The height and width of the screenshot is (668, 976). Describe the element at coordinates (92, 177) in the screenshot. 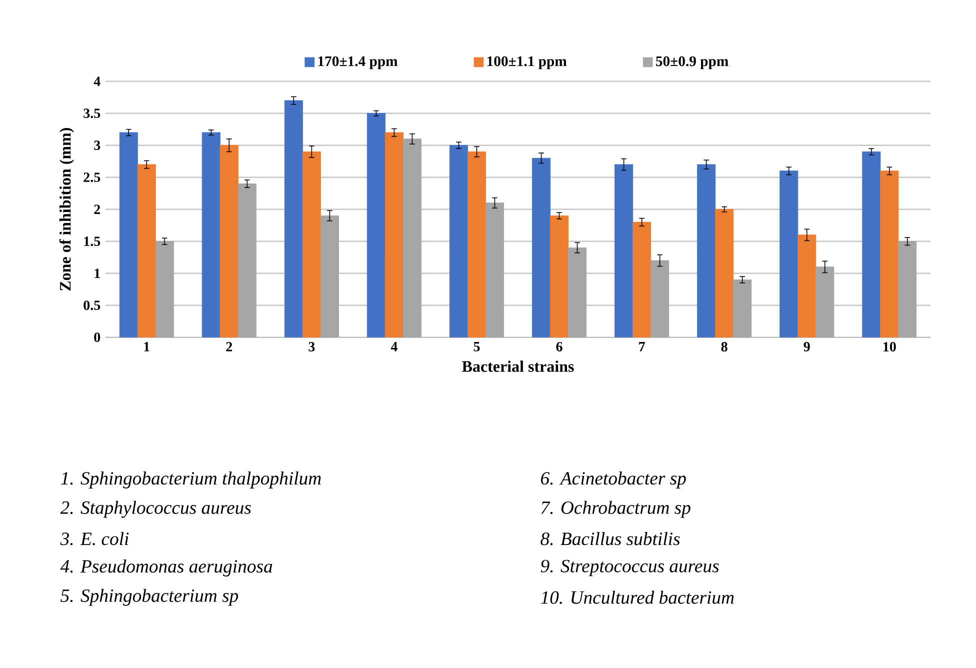

I see `y-tick-label: 2.5` at that location.